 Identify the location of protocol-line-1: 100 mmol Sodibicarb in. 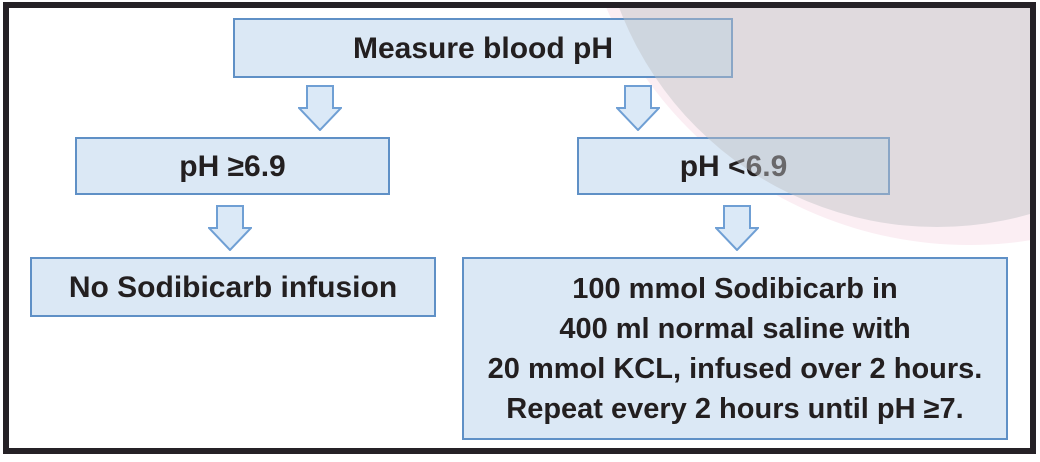
(735, 288).